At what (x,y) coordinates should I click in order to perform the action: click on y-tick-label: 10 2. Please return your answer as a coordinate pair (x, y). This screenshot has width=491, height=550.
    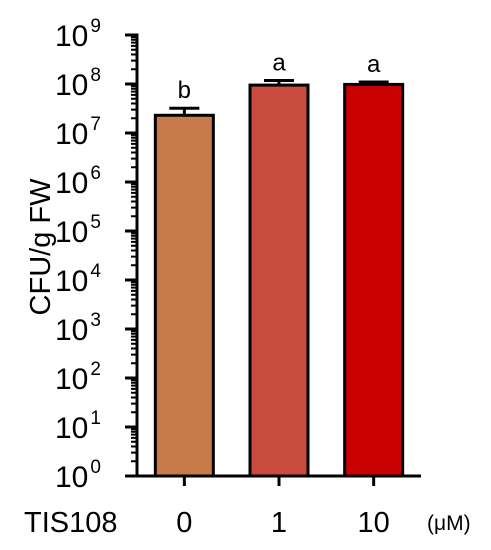
    Looking at the image, I should click on (78, 377).